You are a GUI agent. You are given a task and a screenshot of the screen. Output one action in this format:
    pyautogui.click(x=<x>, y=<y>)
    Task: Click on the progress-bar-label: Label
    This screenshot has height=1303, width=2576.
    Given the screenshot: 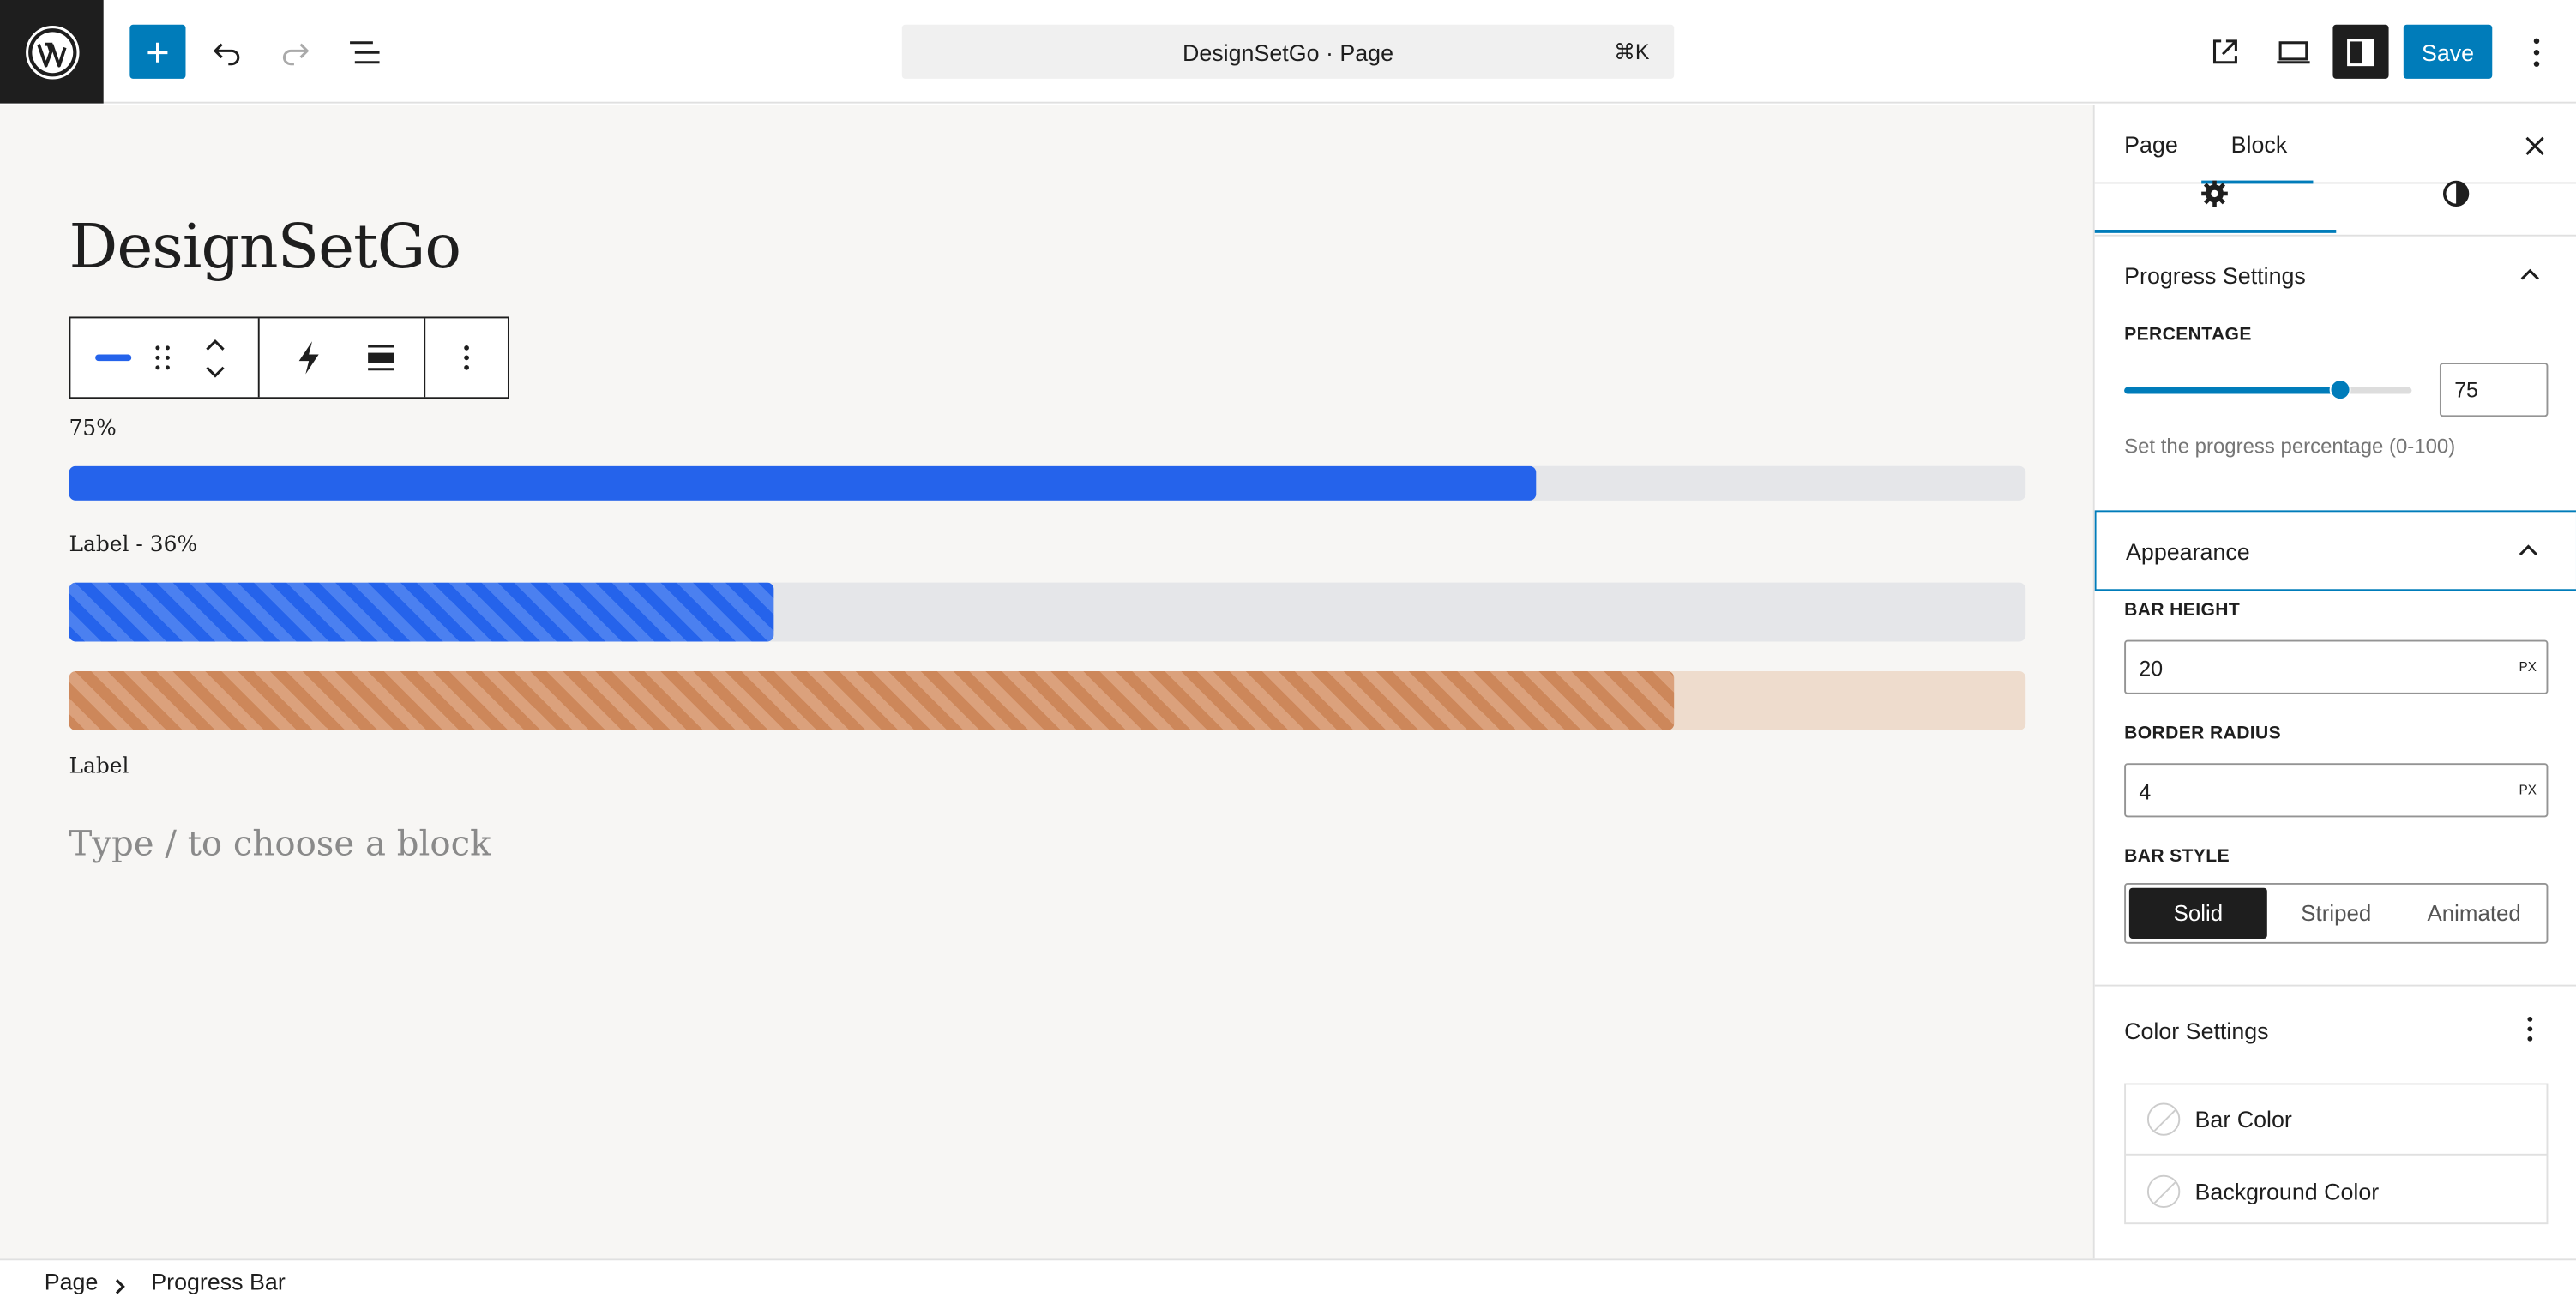 What is the action you would take?
    pyautogui.click(x=99, y=767)
    